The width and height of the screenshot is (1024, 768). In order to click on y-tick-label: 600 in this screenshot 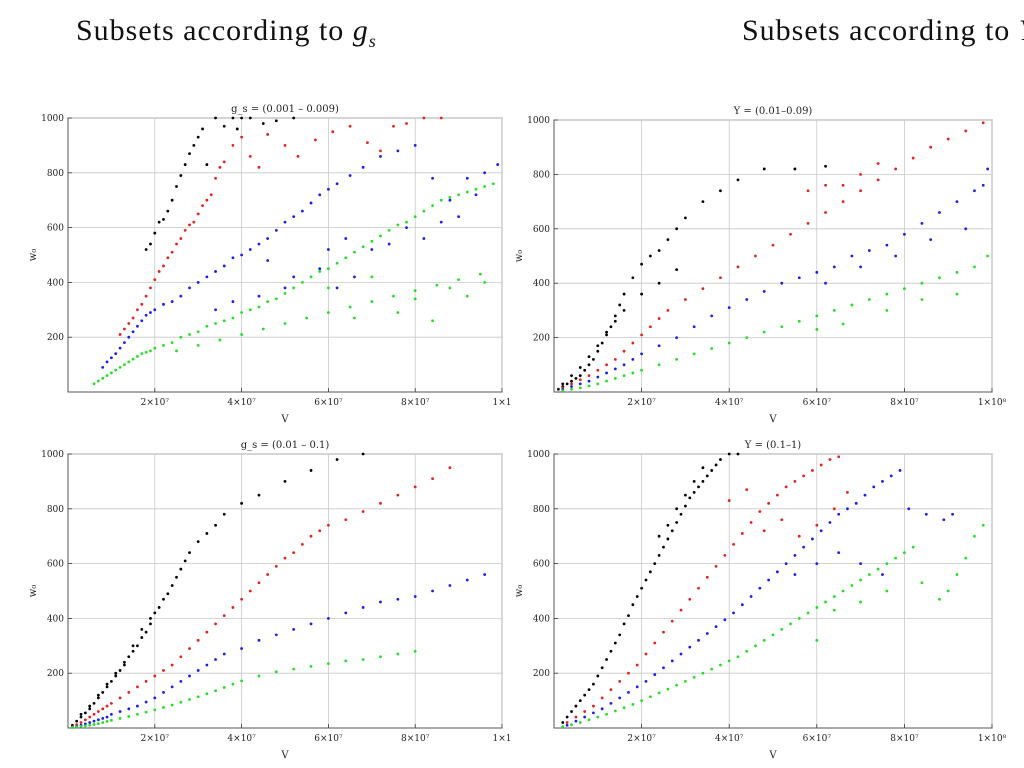, I will do `click(541, 230)`.